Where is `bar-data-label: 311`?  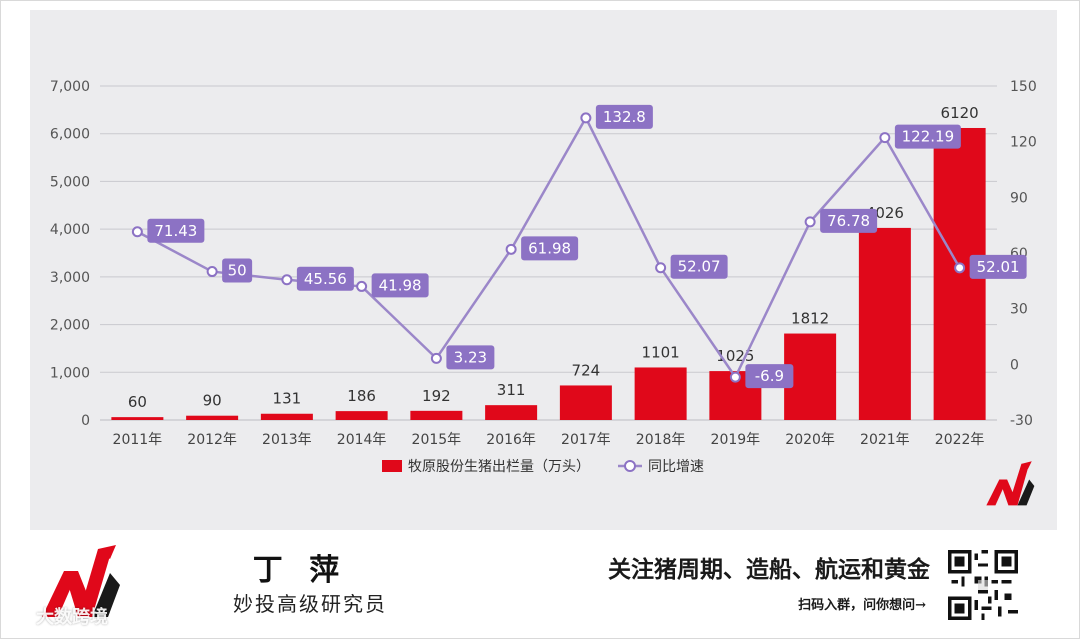
bar-data-label: 311 is located at coordinates (511, 390).